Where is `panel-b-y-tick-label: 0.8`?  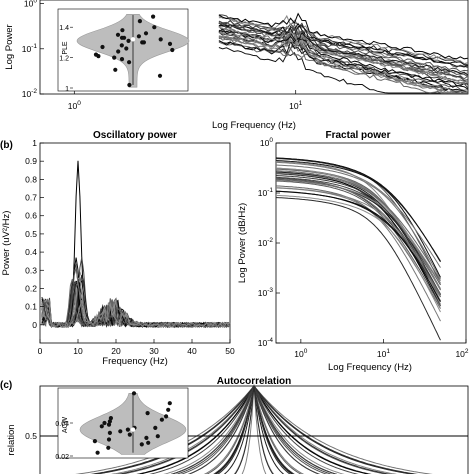 panel-b-y-tick-label: 0.8 is located at coordinates (31, 179).